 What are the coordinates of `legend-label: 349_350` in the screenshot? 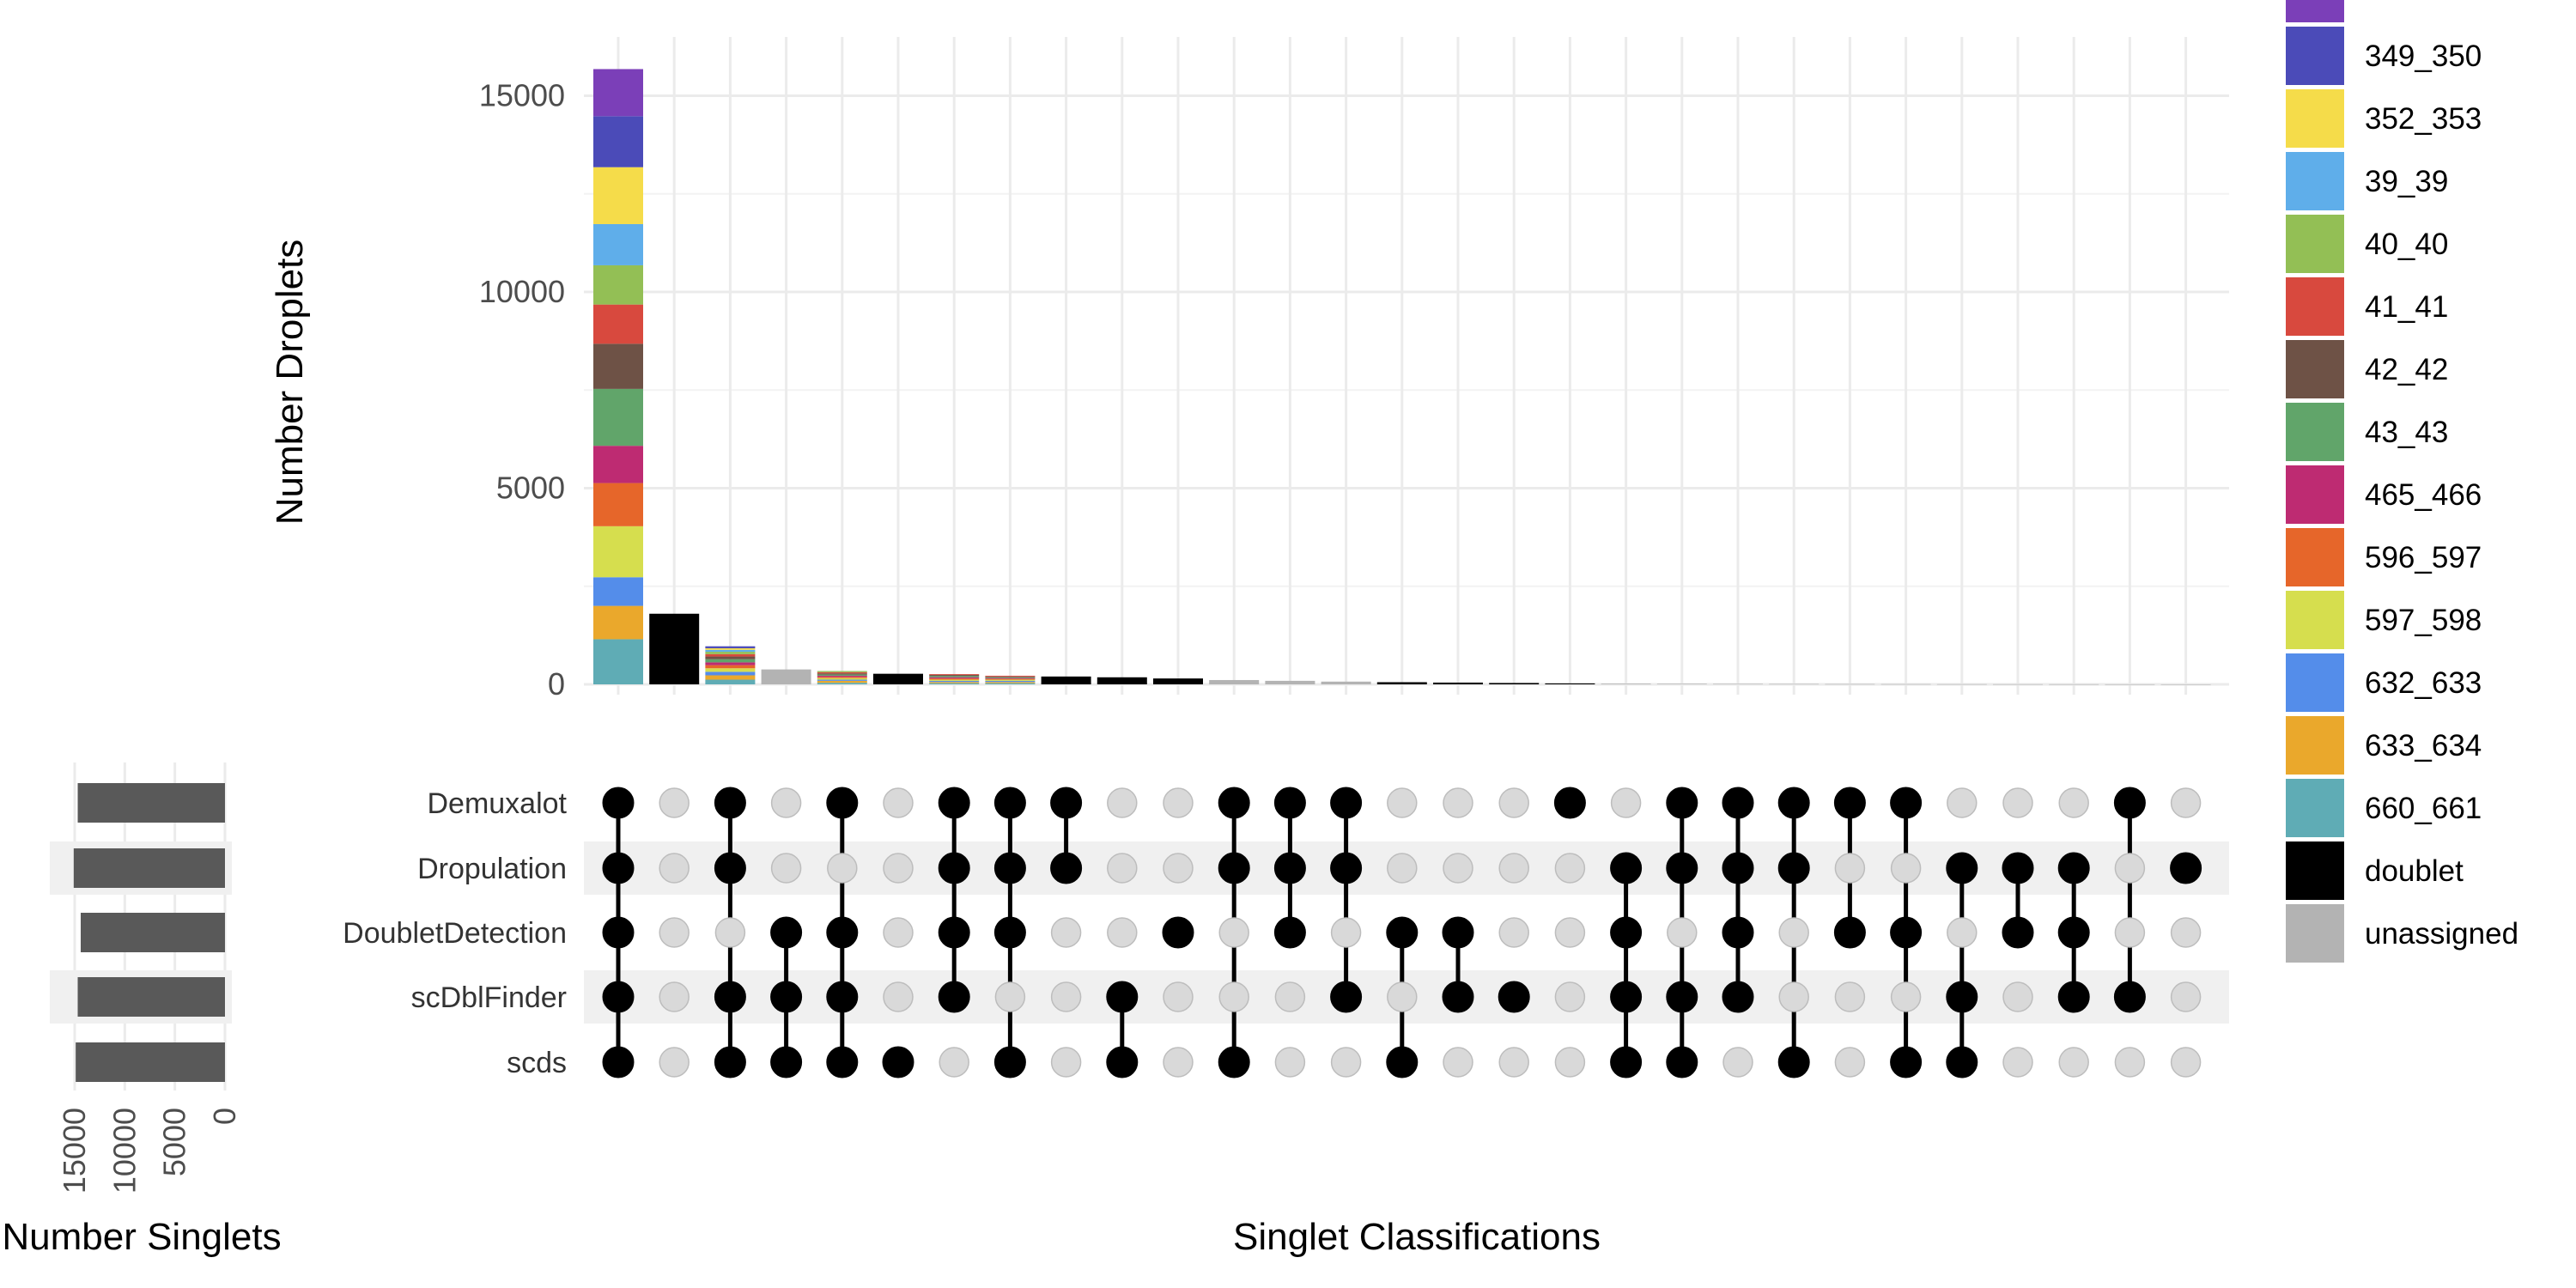 It's located at (2423, 56).